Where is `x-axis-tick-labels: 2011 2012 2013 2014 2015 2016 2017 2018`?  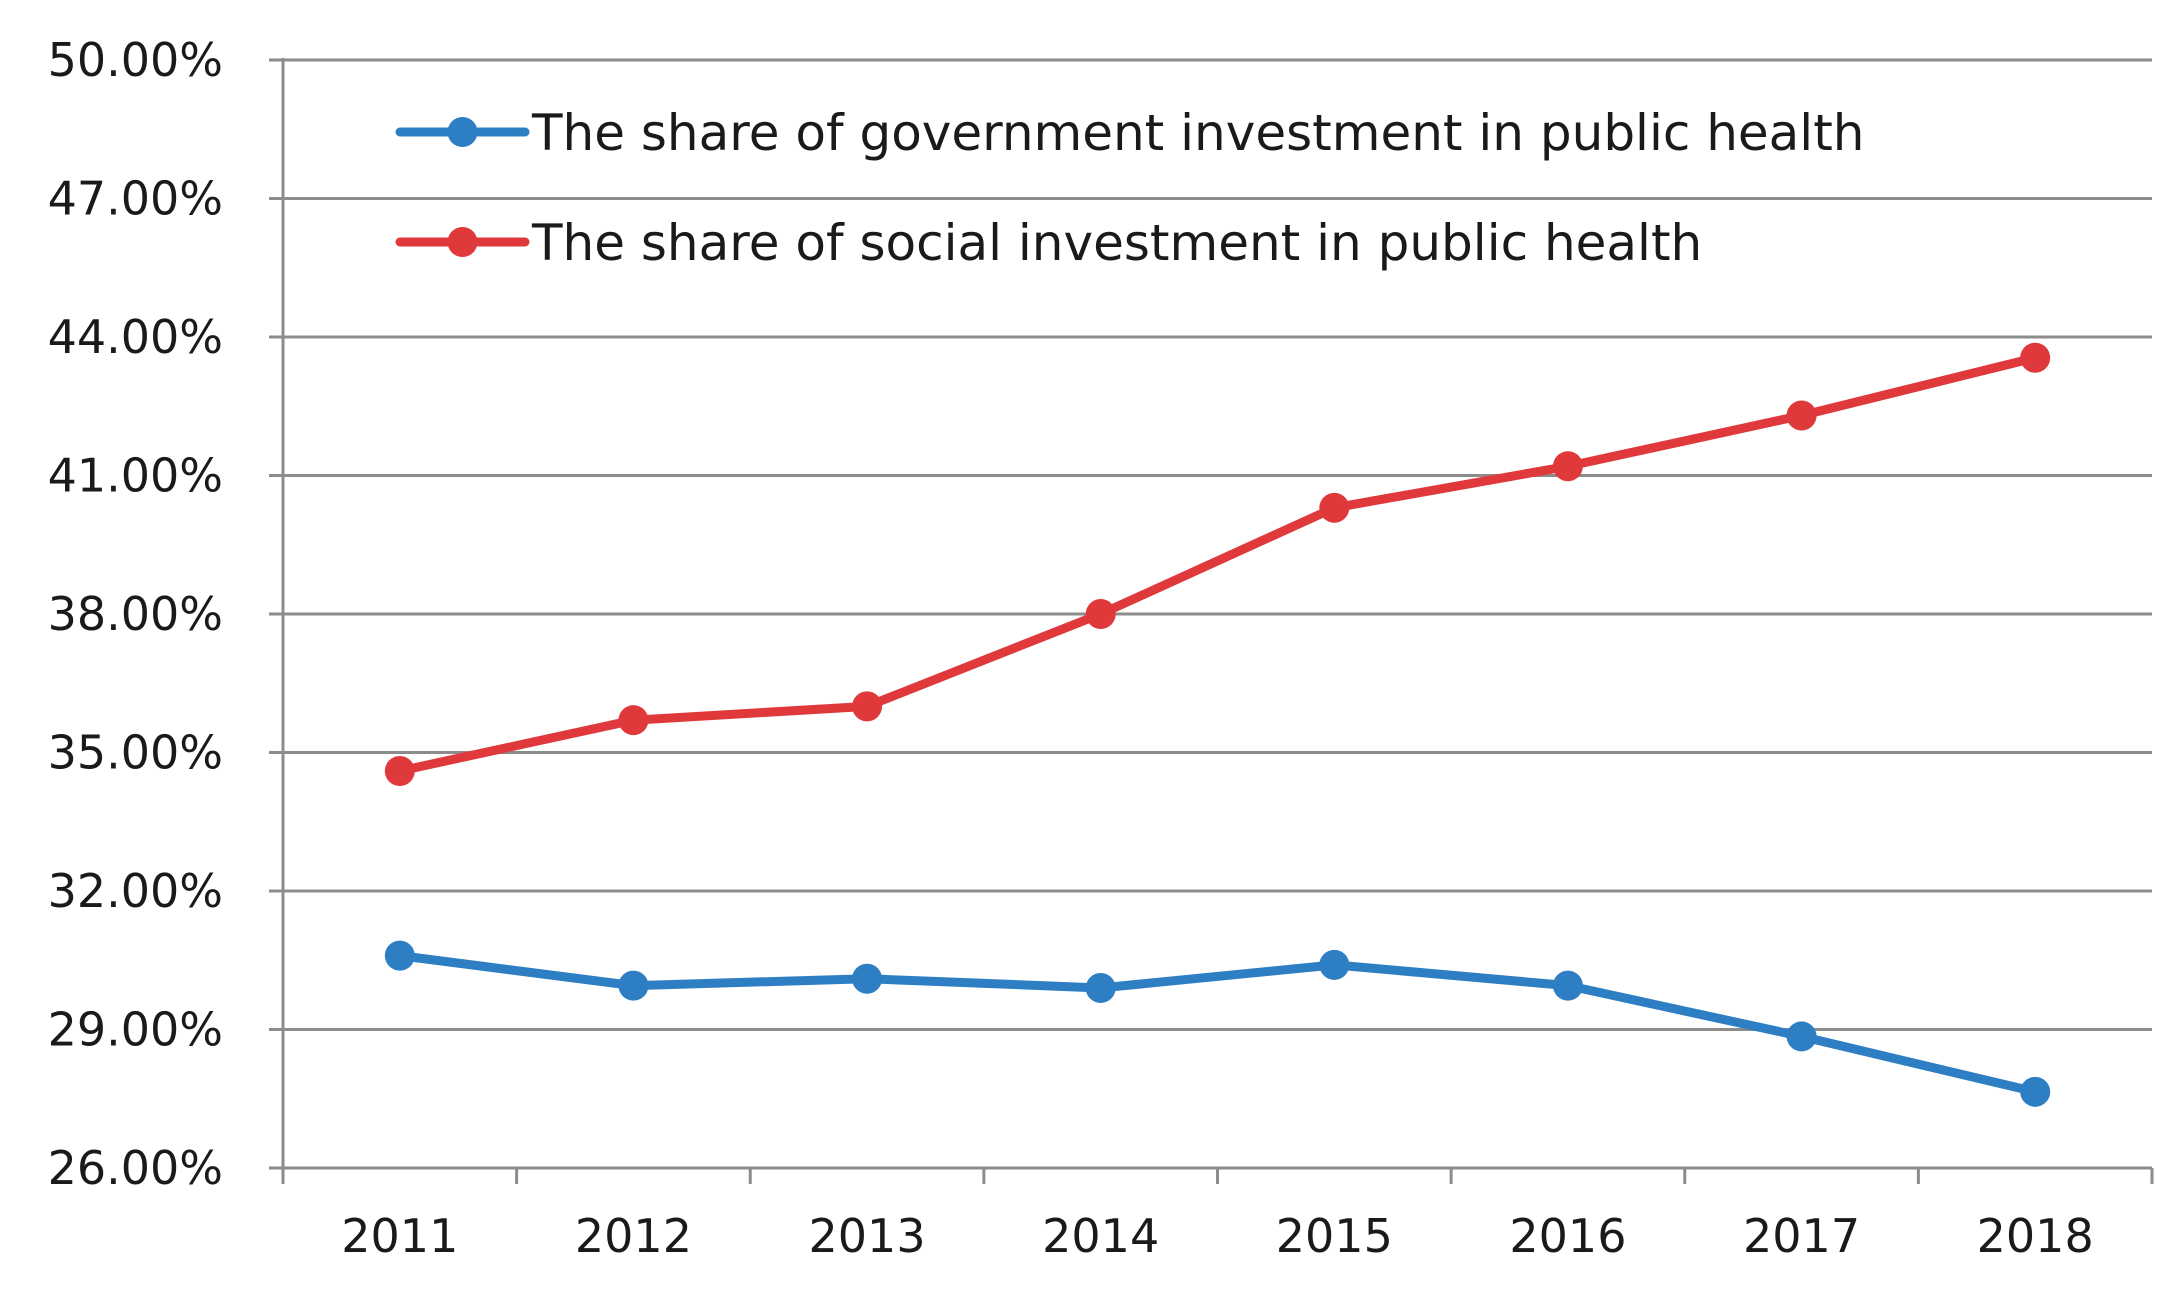
x-axis-tick-labels: 2011 2012 2013 2014 2015 2016 2017 2018 is located at coordinates (1217, 1236).